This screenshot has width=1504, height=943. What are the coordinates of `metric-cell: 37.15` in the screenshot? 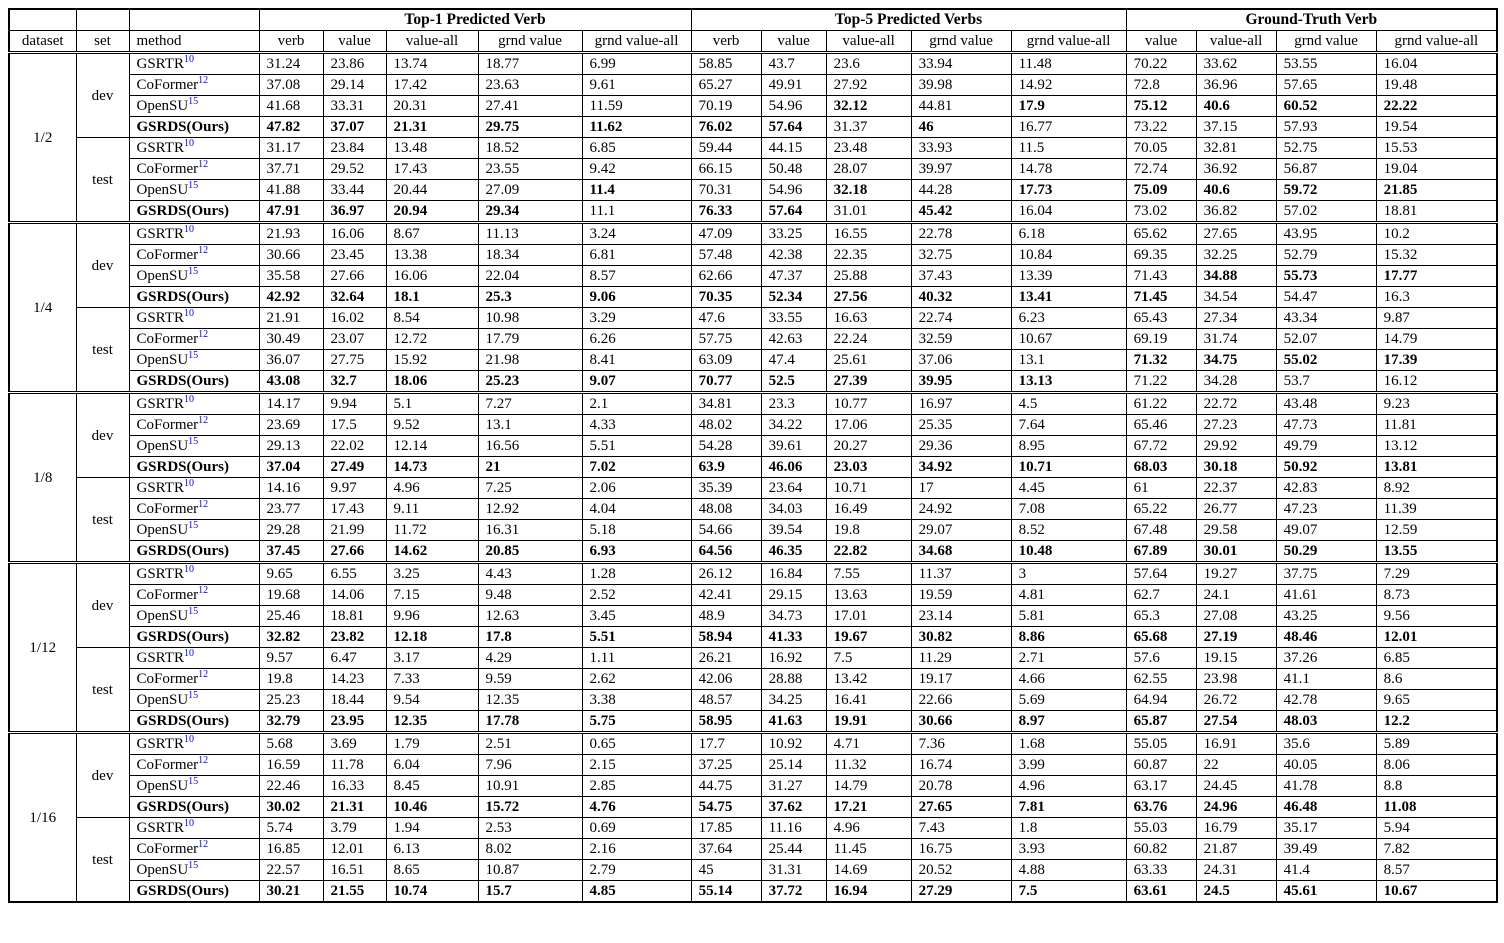 It's located at (1236, 127).